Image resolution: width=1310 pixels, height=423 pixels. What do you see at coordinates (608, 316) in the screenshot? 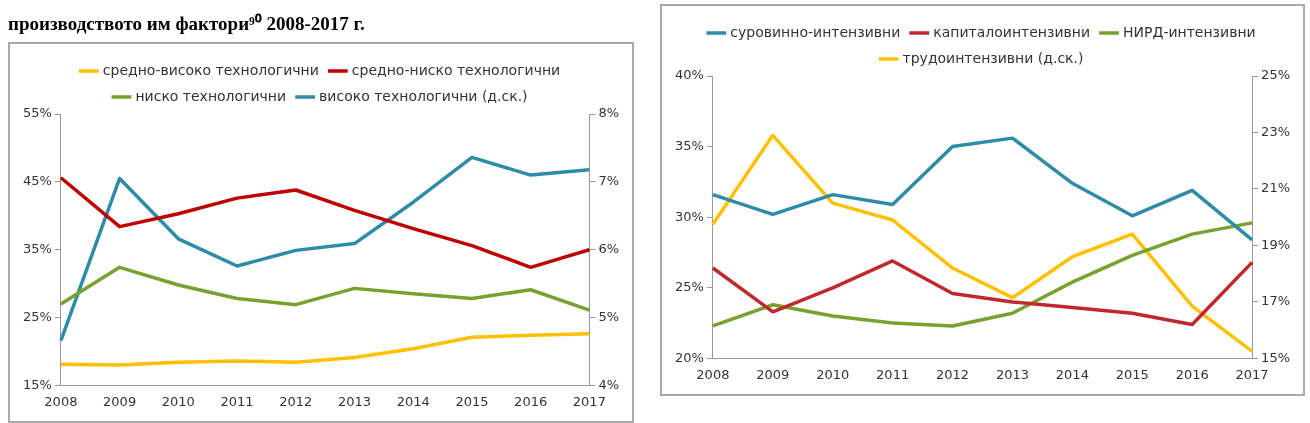
I see `y2-tick-label: 5%` at bounding box center [608, 316].